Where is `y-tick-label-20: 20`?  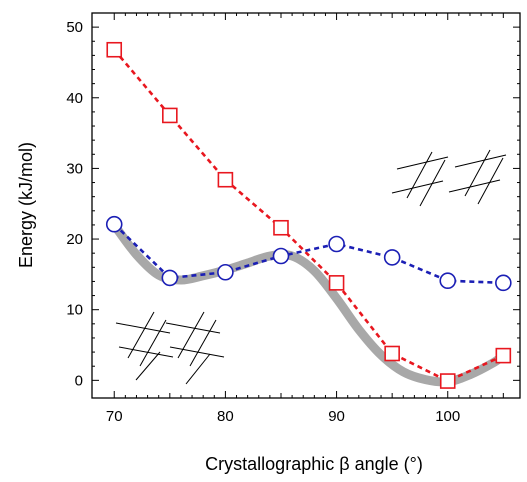
y-tick-label-20: 20 is located at coordinates (74, 239).